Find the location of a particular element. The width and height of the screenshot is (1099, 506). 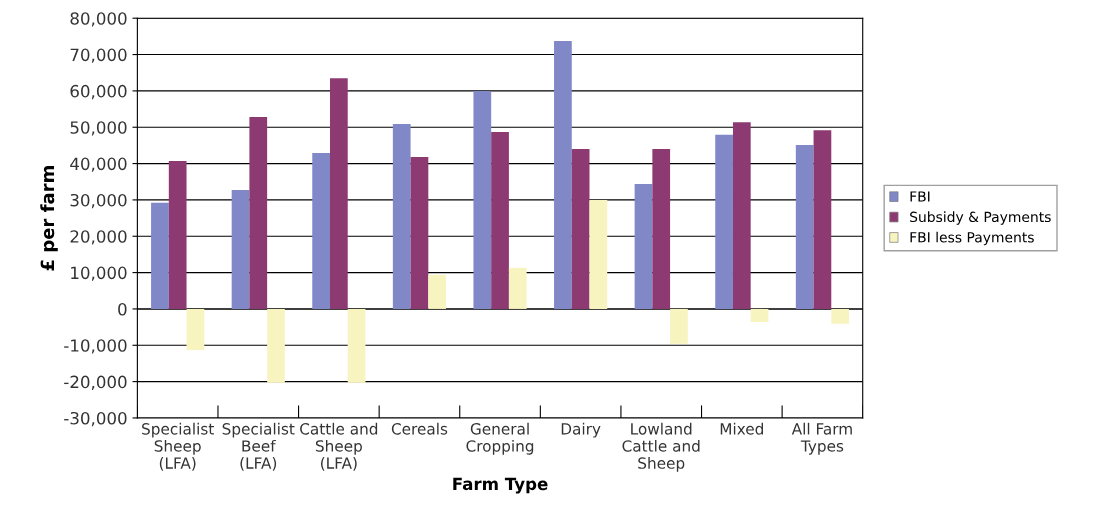

y-tick-label: 10,000 is located at coordinates (99, 273).